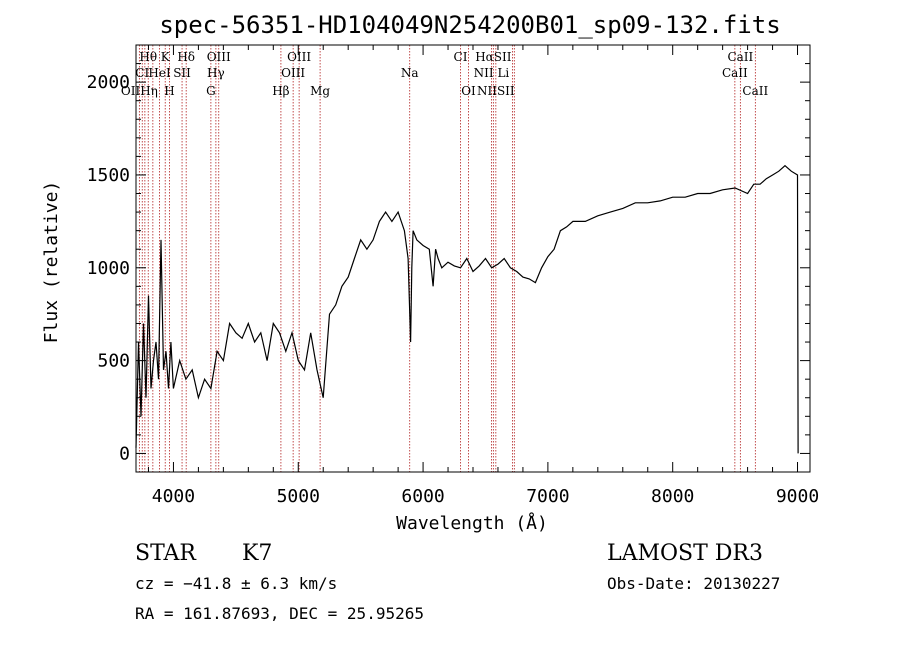 Image resolution: width=900 pixels, height=649 pixels. What do you see at coordinates (148, 57) in the screenshot?
I see `spectral-line-label: Hθ` at bounding box center [148, 57].